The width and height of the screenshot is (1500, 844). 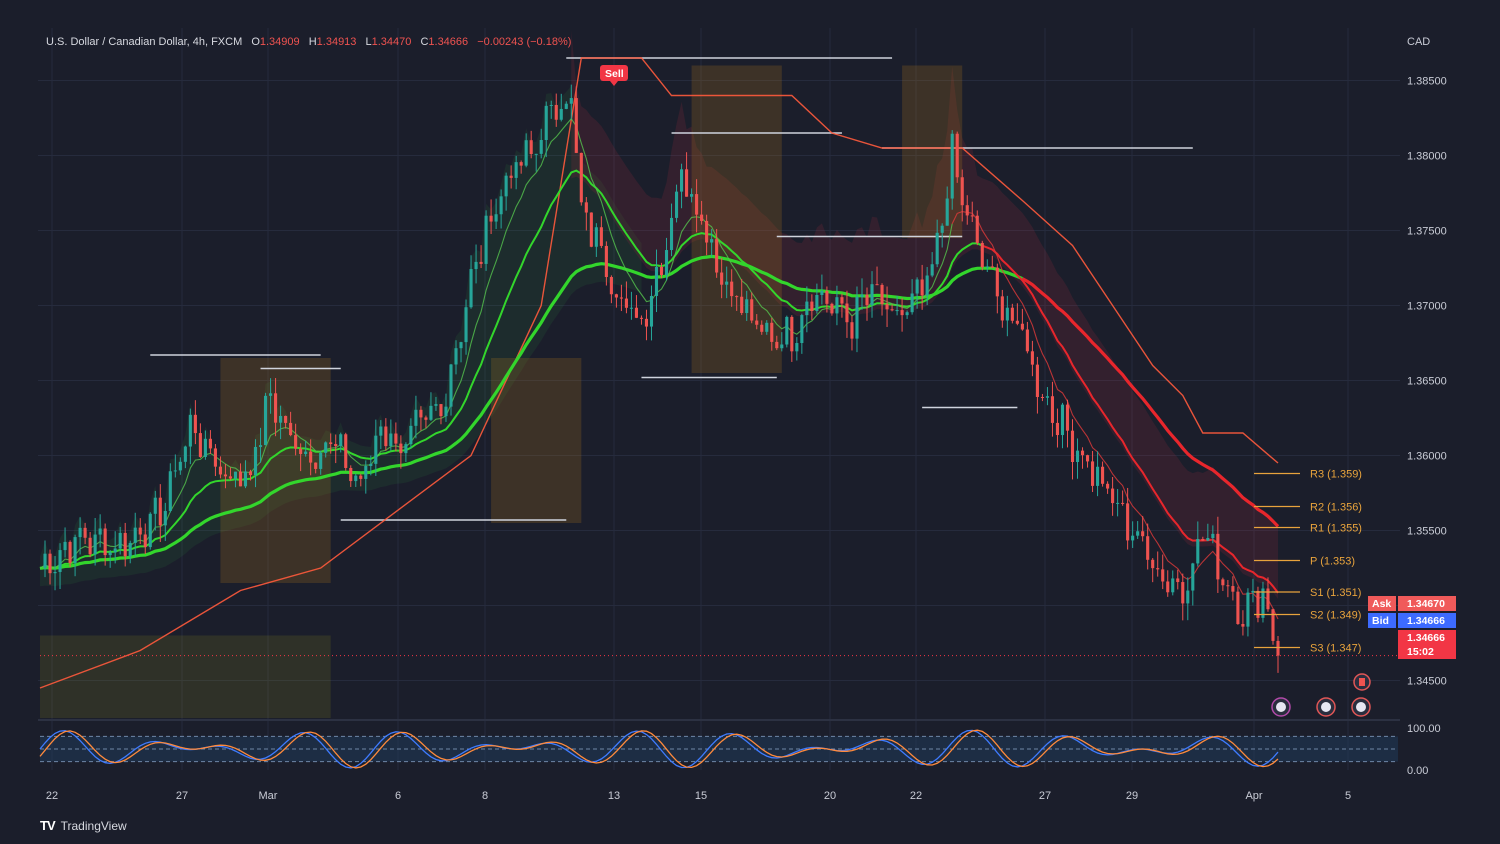 What do you see at coordinates (1417, 771) in the screenshot?
I see `oscillator-tick-label: 0.00` at bounding box center [1417, 771].